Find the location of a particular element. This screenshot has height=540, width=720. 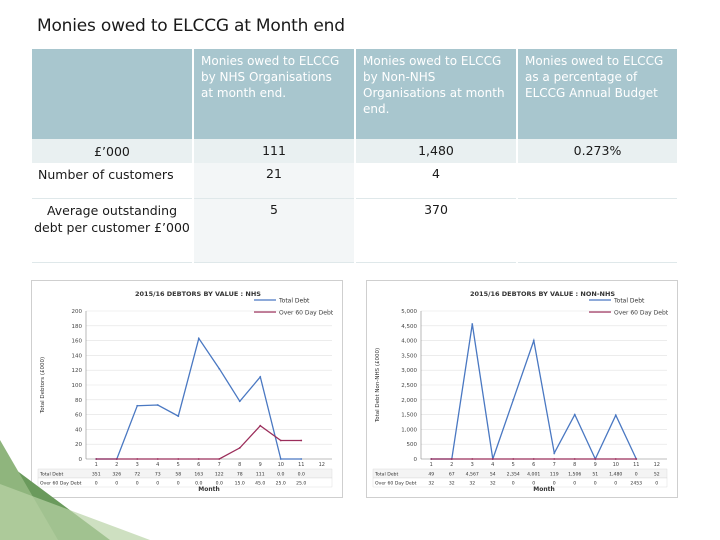

decorative-corner-shape is located at coordinates (75, 490).